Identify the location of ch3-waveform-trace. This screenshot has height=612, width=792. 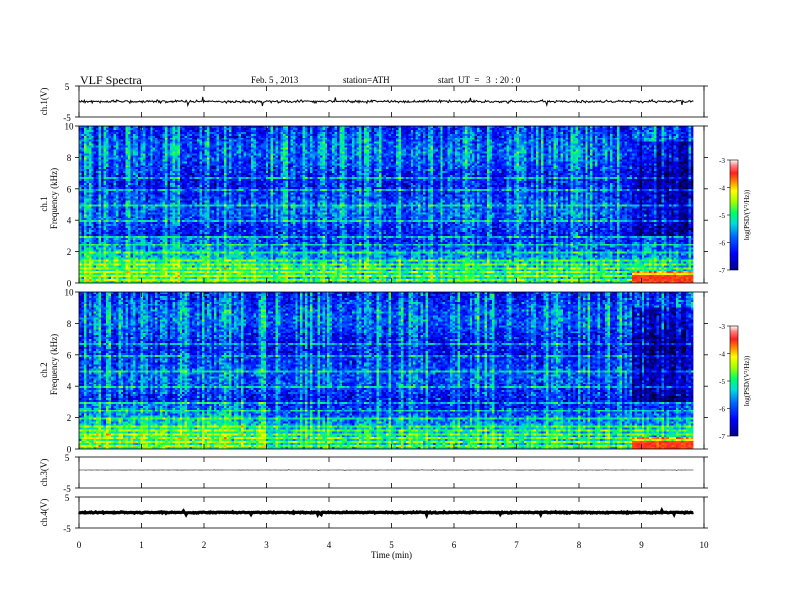
(386, 470).